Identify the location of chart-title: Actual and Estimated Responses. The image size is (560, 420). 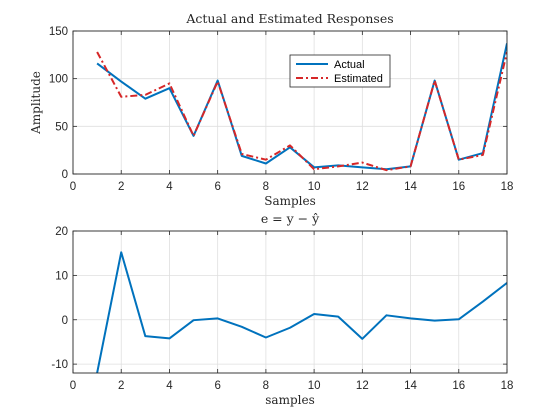
(289, 18).